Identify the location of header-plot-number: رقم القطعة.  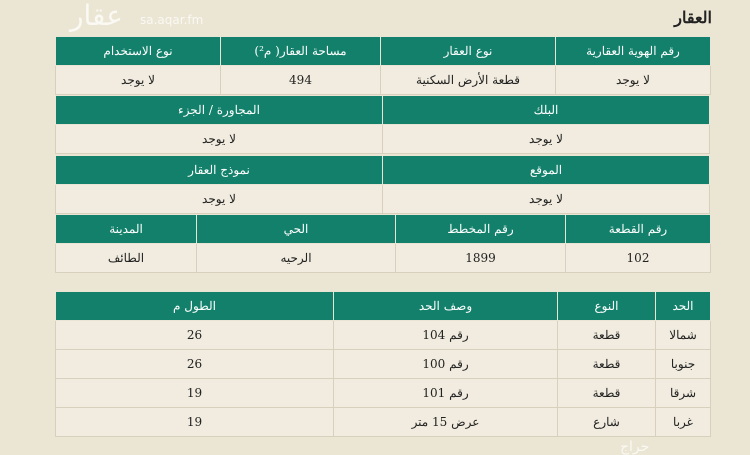
(638, 229).